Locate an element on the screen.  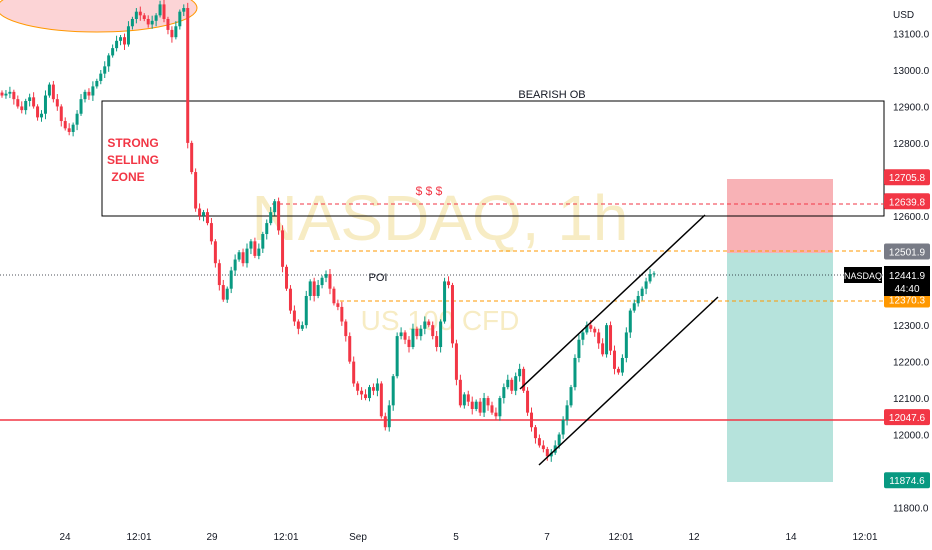
x-tick-label: Sep is located at coordinates (358, 537).